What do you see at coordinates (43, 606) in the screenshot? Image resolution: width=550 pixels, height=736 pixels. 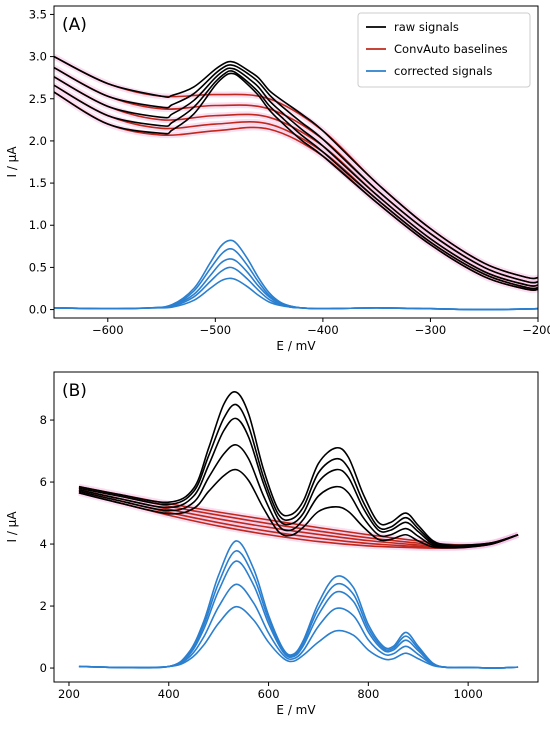 I see `y-tick-label: 2` at bounding box center [43, 606].